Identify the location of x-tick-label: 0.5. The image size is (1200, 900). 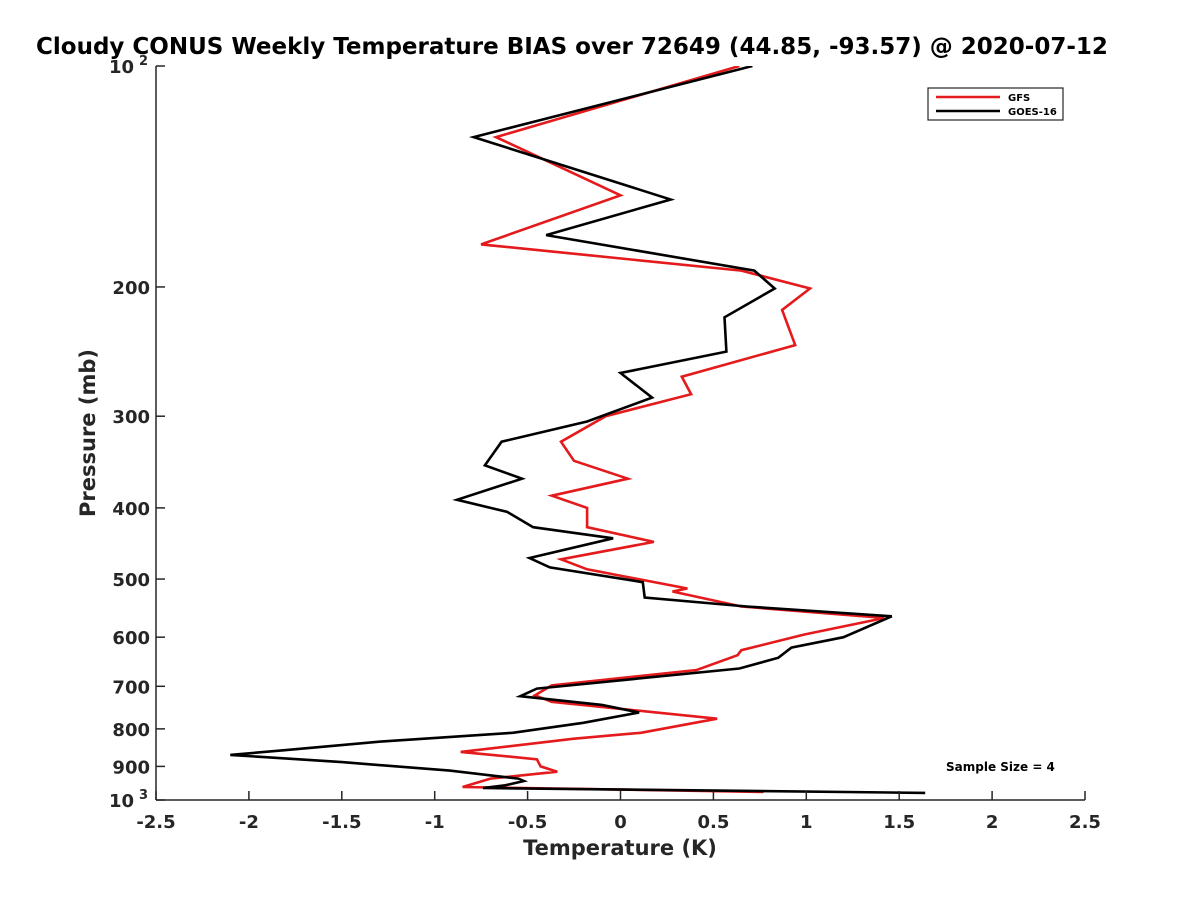
(713, 822).